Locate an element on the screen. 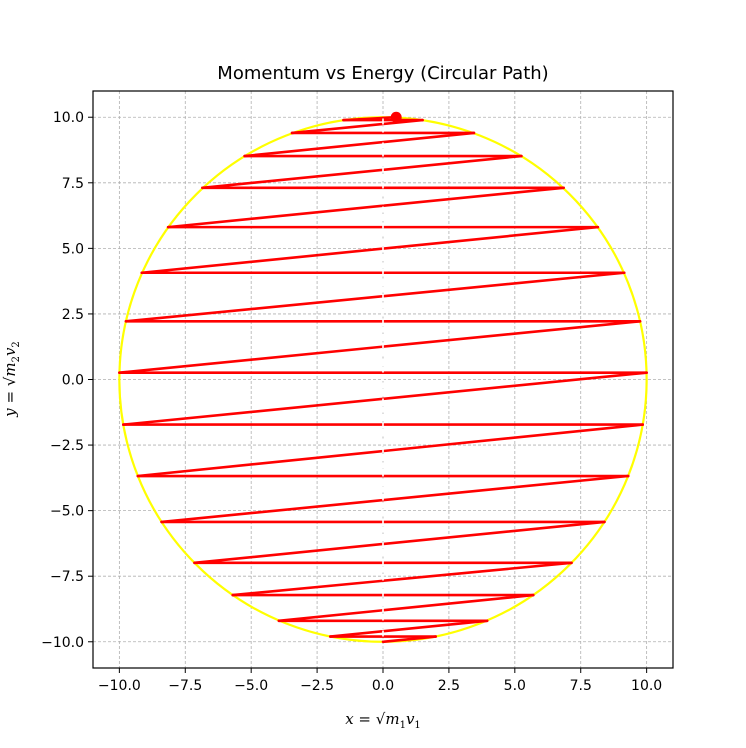 This screenshot has width=746, height=748. x-tick-label: −10.0 is located at coordinates (119, 686).